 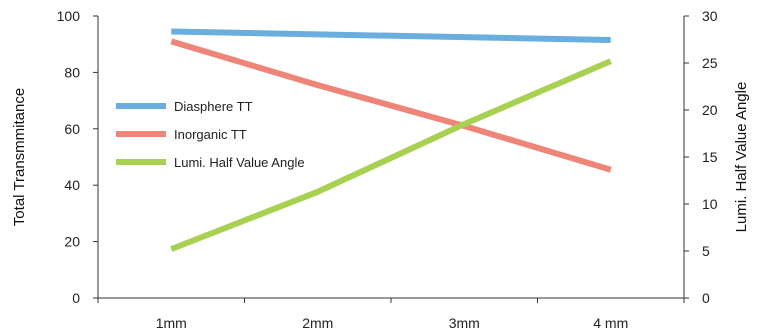 I want to click on x-tick-label: 3mm, so click(x=464, y=323).